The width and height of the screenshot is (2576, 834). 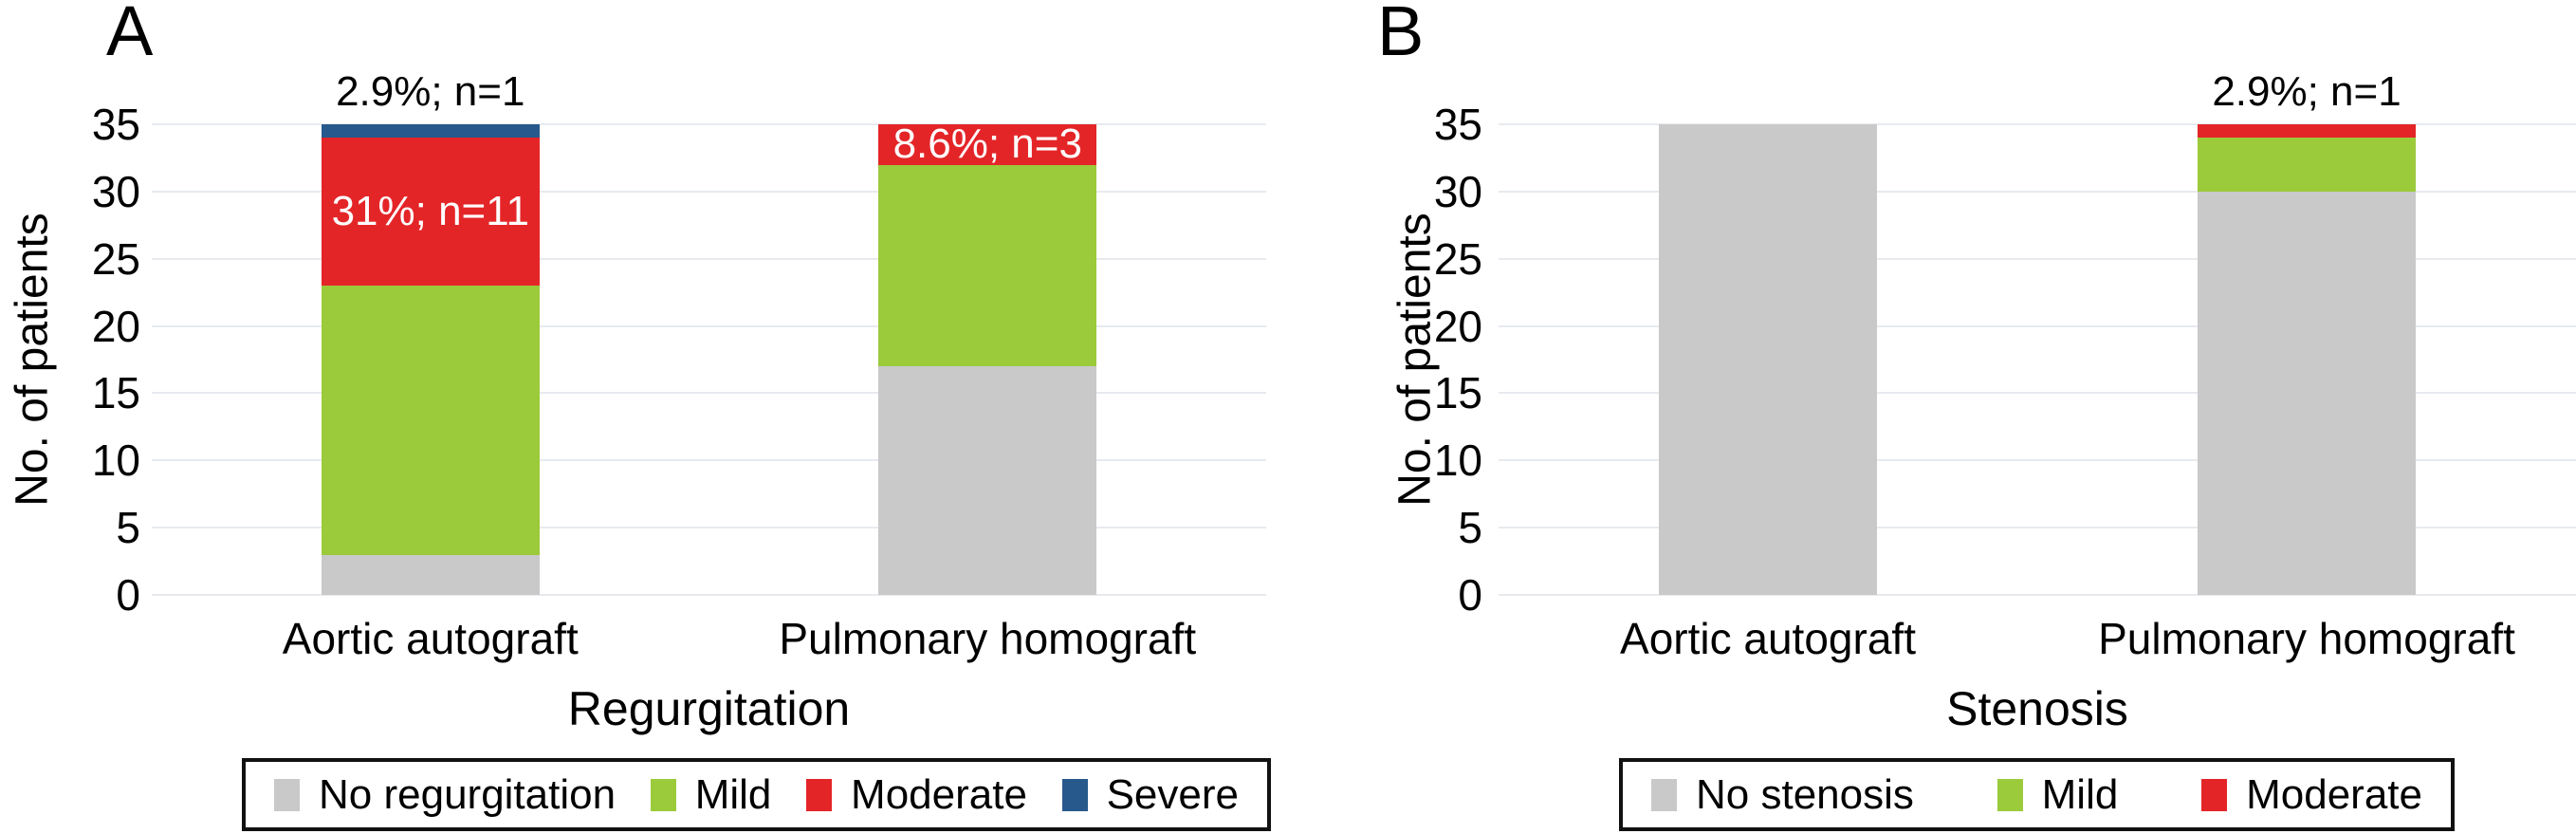 What do you see at coordinates (430, 131) in the screenshot?
I see `bar-segment-severe` at bounding box center [430, 131].